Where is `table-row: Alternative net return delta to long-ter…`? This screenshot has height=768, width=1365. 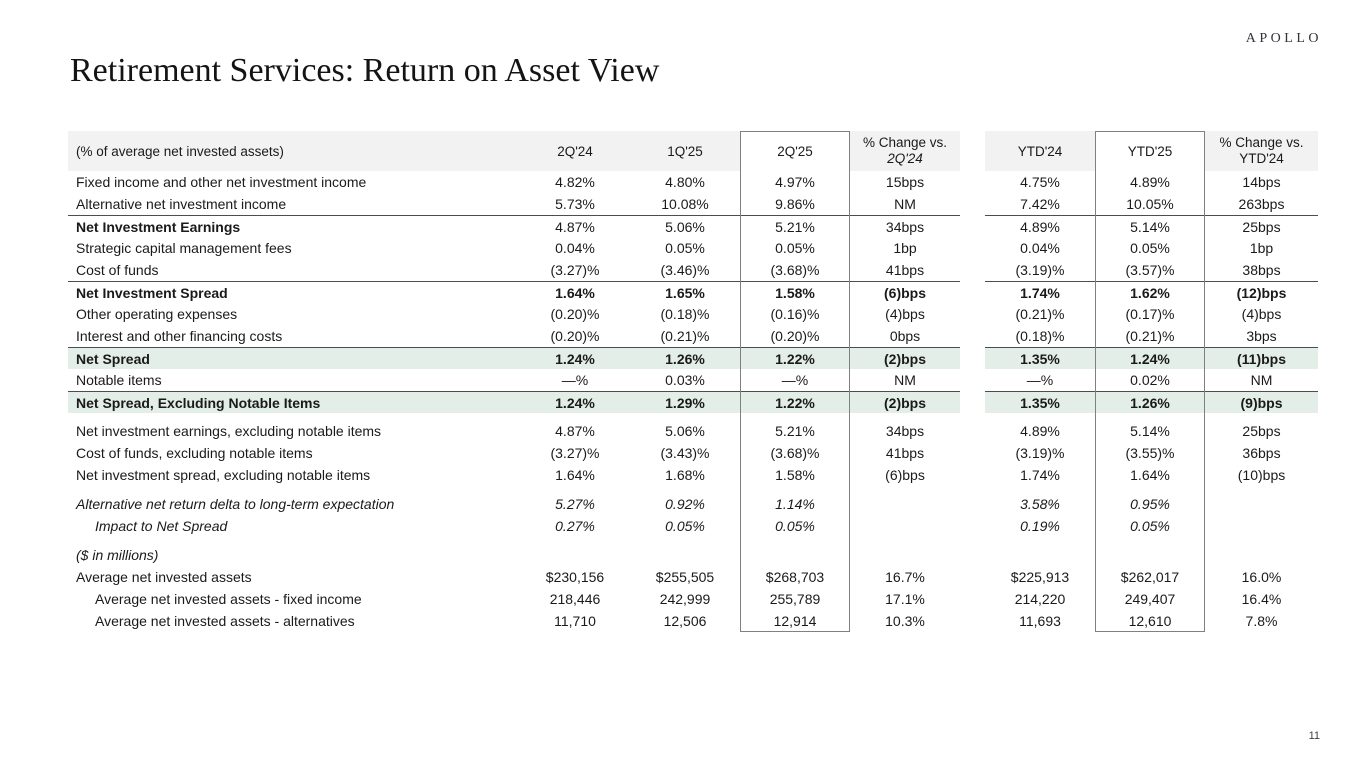
table-row: Alternative net return delta to long-ter… is located at coordinates (693, 504).